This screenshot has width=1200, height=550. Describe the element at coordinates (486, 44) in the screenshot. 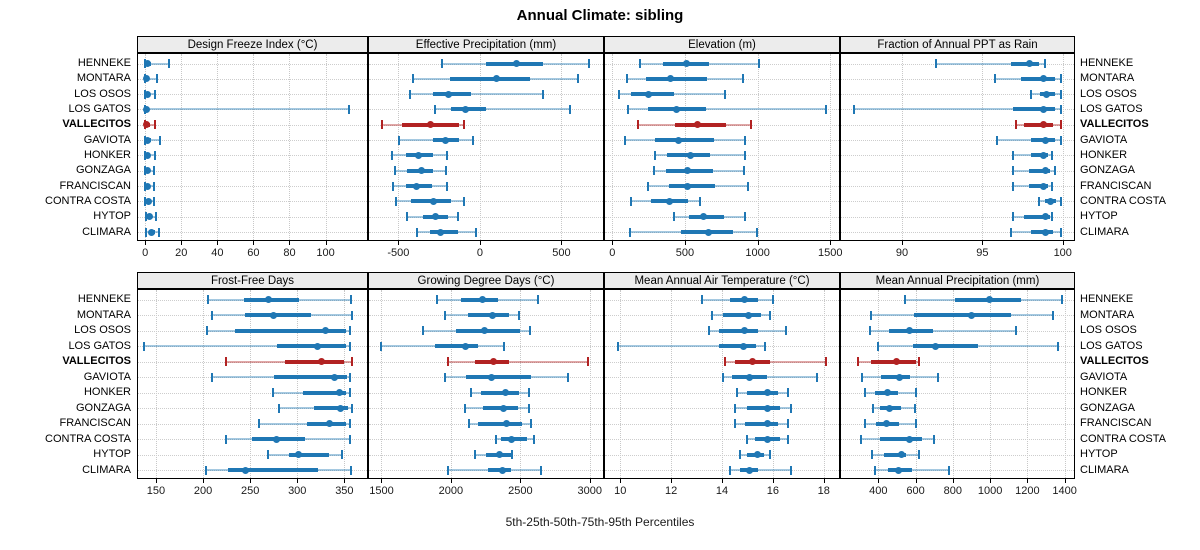

I see `panel-header-effective-precipitation-mm: Effective Precipitation (mm)` at that location.